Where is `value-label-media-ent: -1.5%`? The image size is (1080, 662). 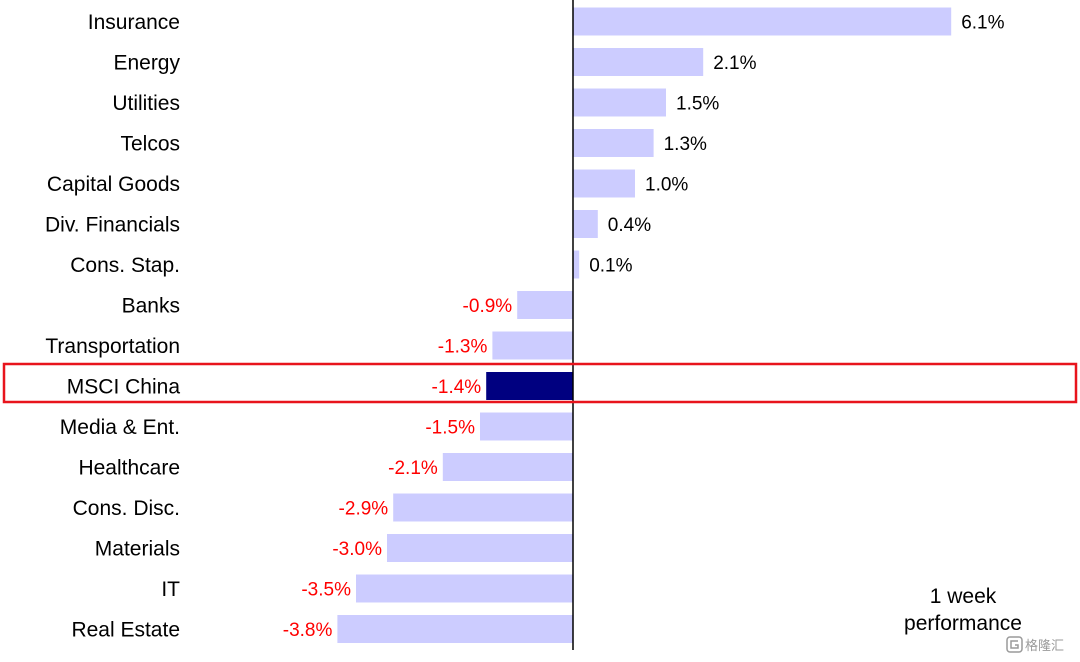 value-label-media-ent: -1.5% is located at coordinates (450, 428).